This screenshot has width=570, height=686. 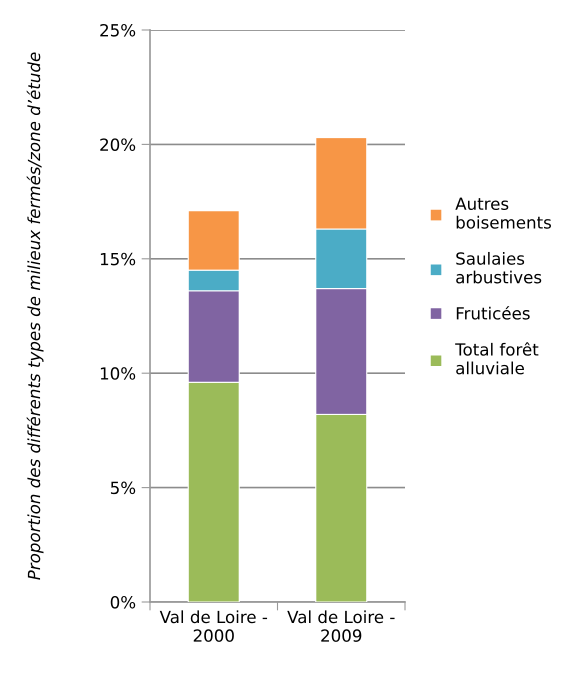 I want to click on y-tick-label: 20%, so click(x=118, y=144).